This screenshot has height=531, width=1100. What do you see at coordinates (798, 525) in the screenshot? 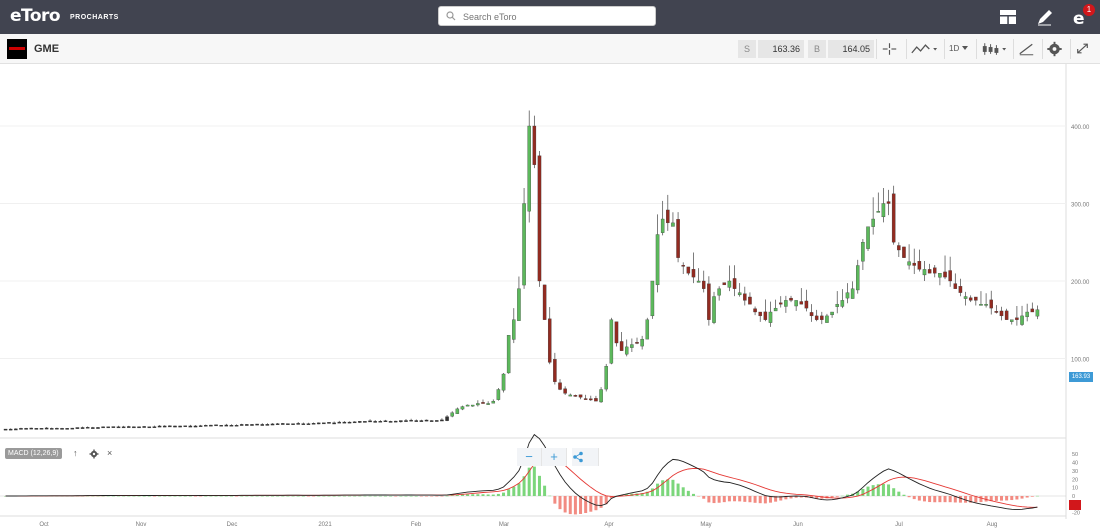
I see `x-tick-label: Jun` at bounding box center [798, 525].